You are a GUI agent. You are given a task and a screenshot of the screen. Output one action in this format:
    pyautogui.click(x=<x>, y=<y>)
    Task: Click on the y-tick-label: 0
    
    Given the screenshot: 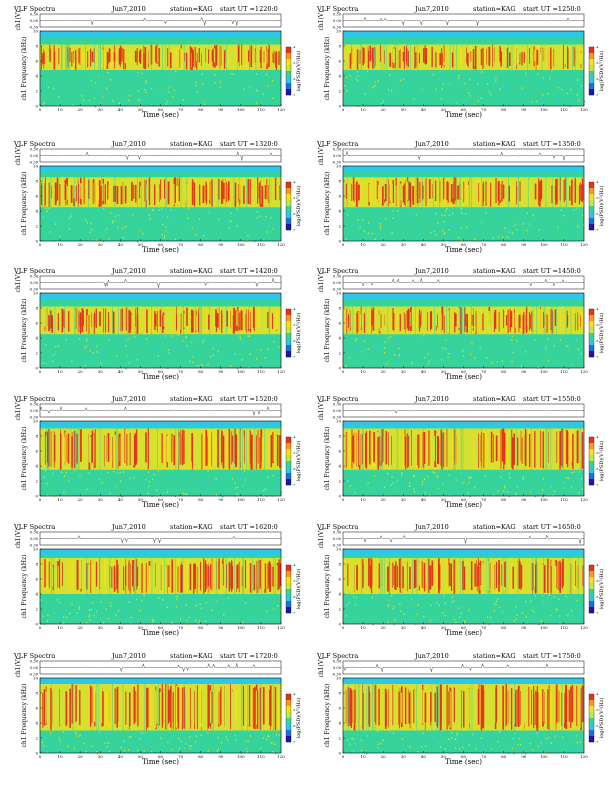 What is the action you would take?
    pyautogui.click(x=339, y=368)
    